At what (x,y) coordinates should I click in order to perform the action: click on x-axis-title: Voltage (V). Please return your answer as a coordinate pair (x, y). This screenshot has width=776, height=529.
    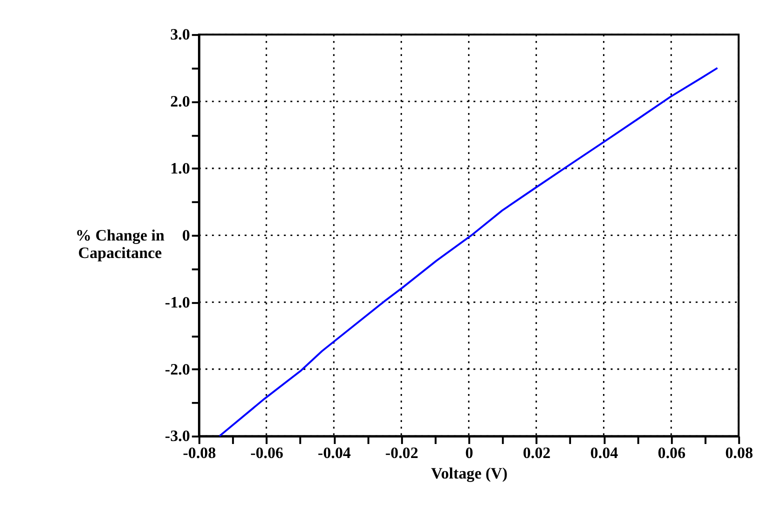
    Looking at the image, I should click on (469, 474).